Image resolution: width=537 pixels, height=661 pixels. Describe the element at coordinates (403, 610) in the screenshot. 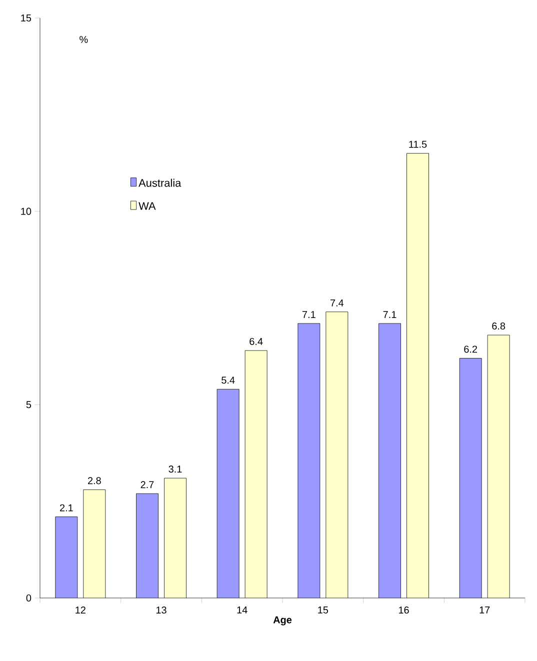

I see `x-tick-label: 16` at that location.